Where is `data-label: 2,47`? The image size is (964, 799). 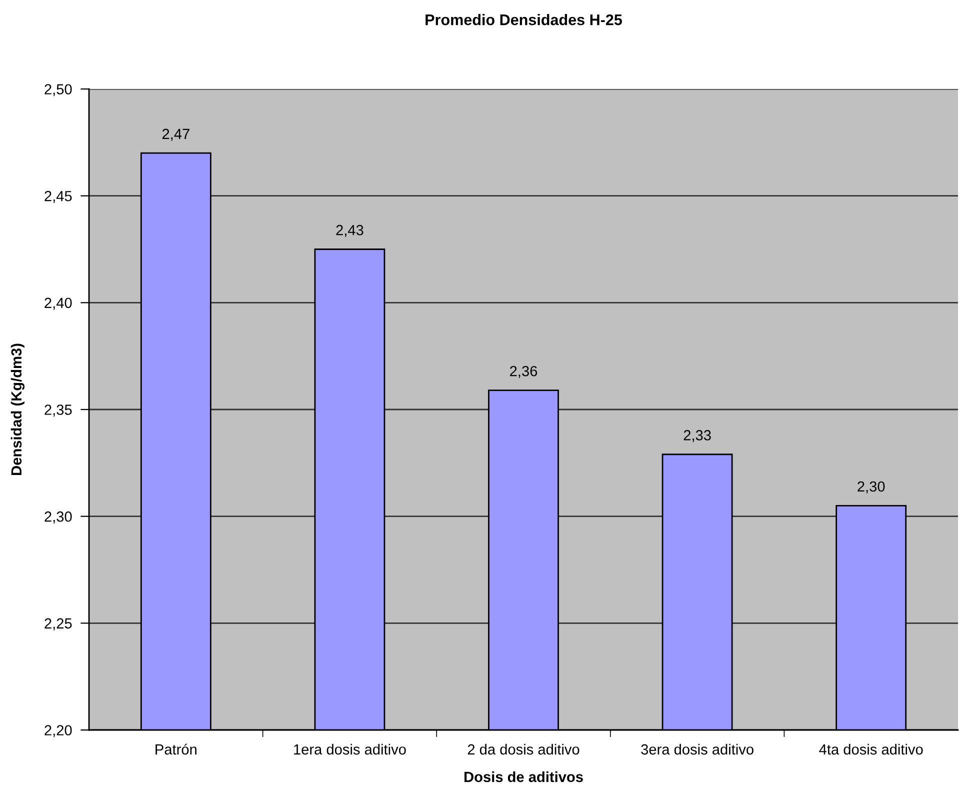 data-label: 2,47 is located at coordinates (176, 134).